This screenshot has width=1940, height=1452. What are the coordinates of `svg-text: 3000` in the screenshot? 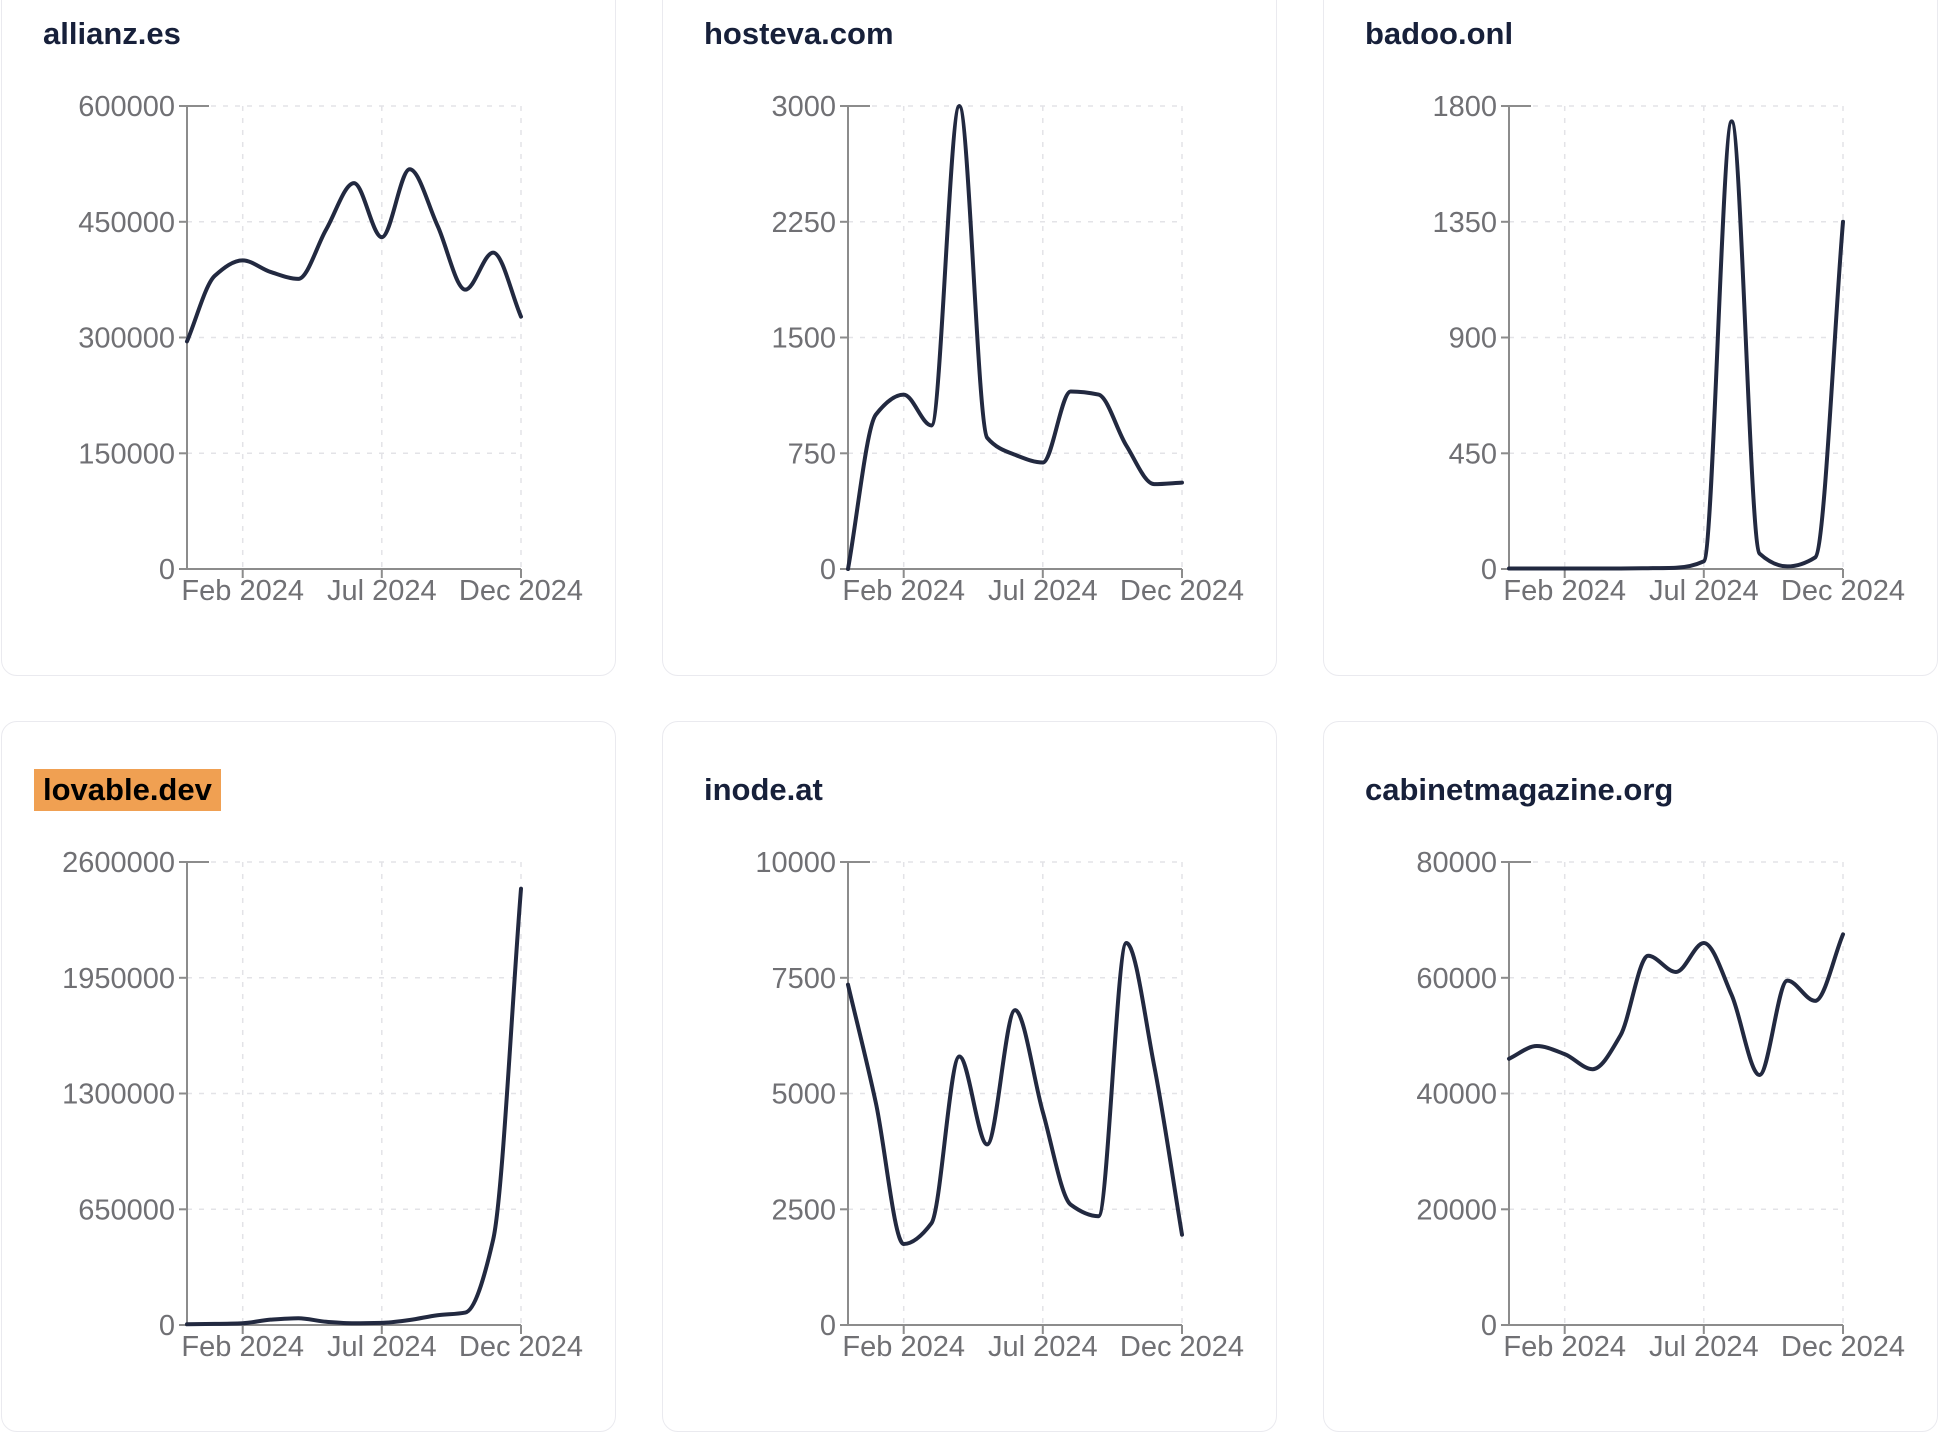 It's located at (803, 107).